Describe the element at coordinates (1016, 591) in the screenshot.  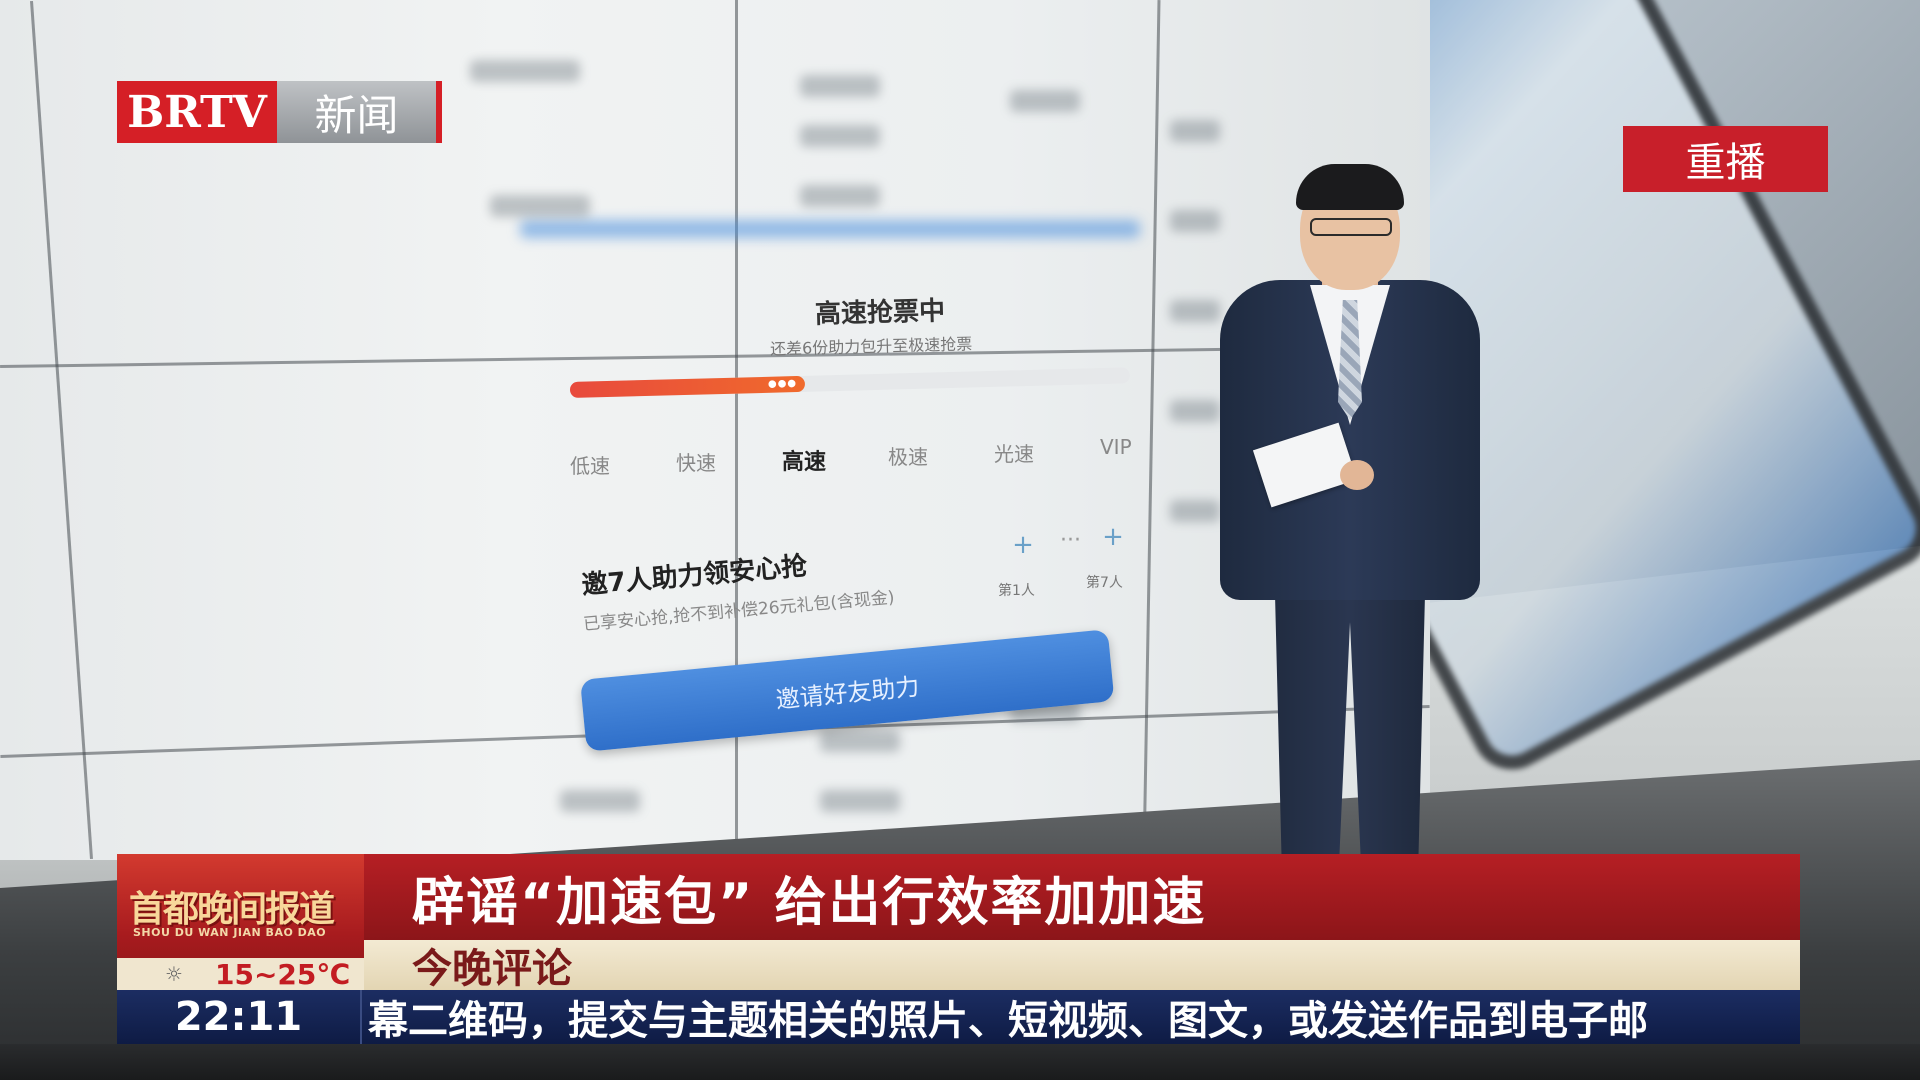
I see `helper-first-label: 第1人` at that location.